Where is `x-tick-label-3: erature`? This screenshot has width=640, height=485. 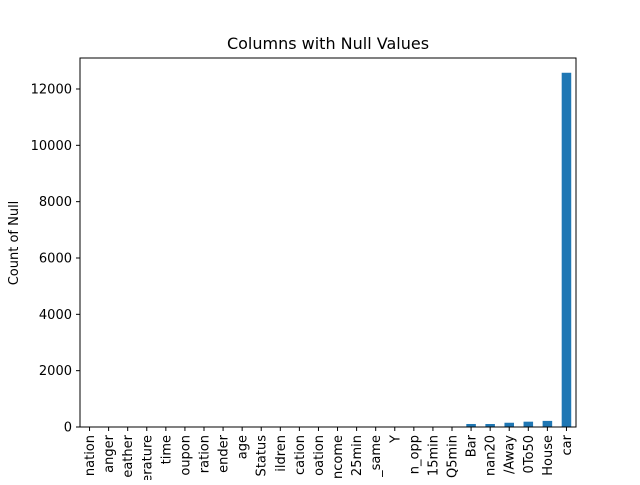
x-tick-label-3: erature is located at coordinates (147, 457).